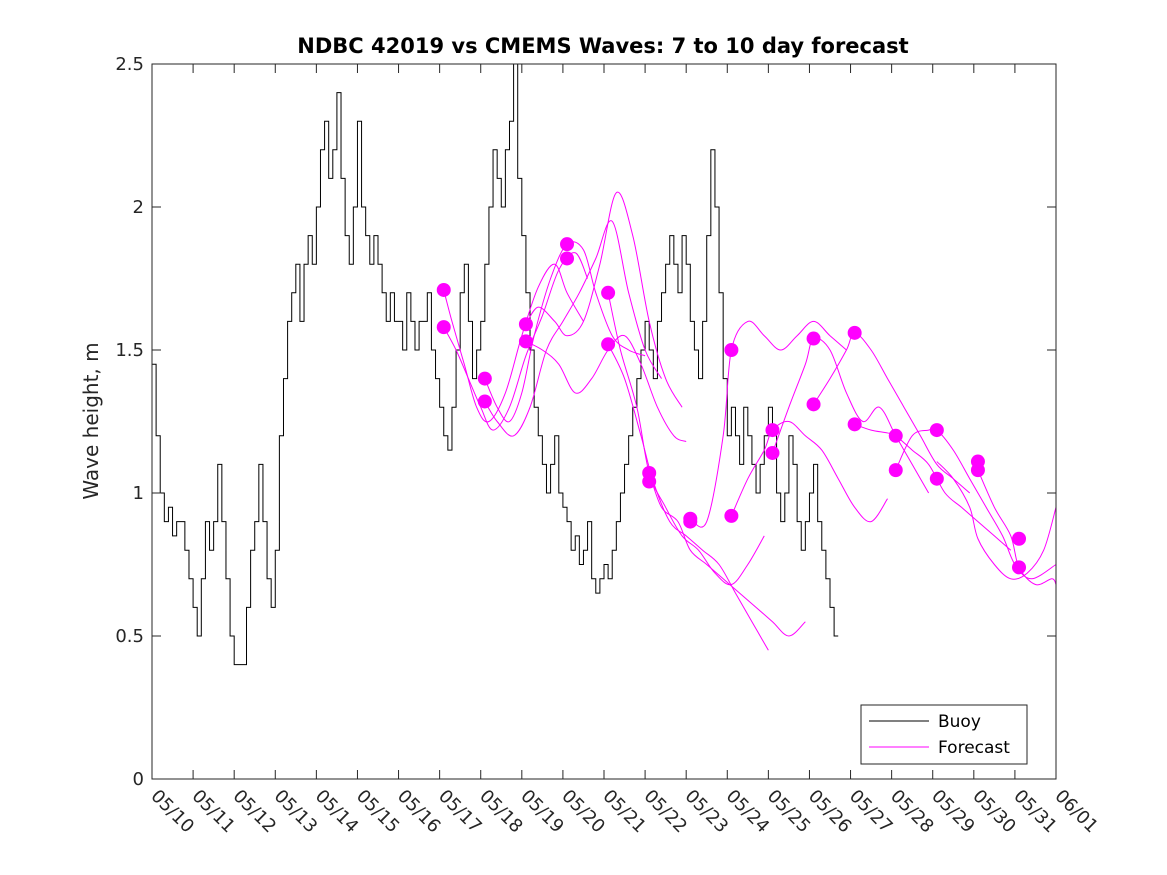  Describe the element at coordinates (138, 779) in the screenshot. I see `y-tick-label: 0` at that location.